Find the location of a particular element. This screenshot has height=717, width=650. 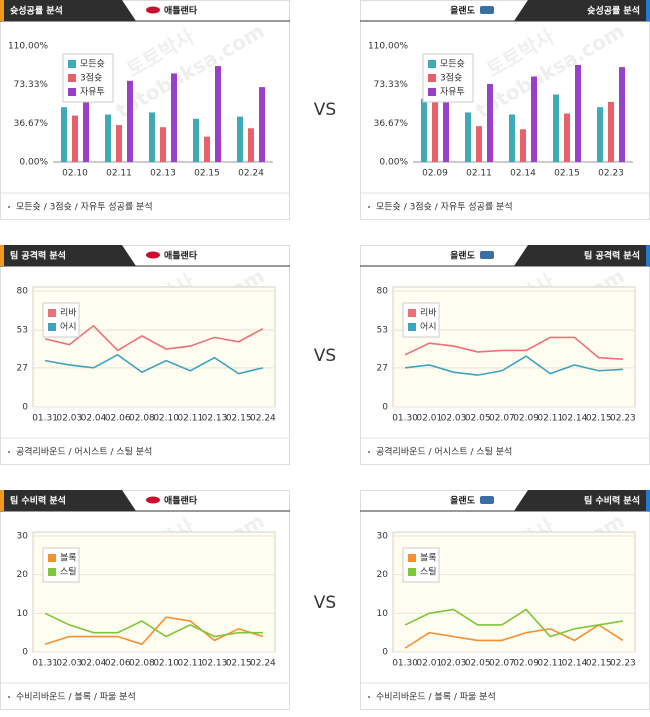

legend-label: 어시 is located at coordinates (68, 327).